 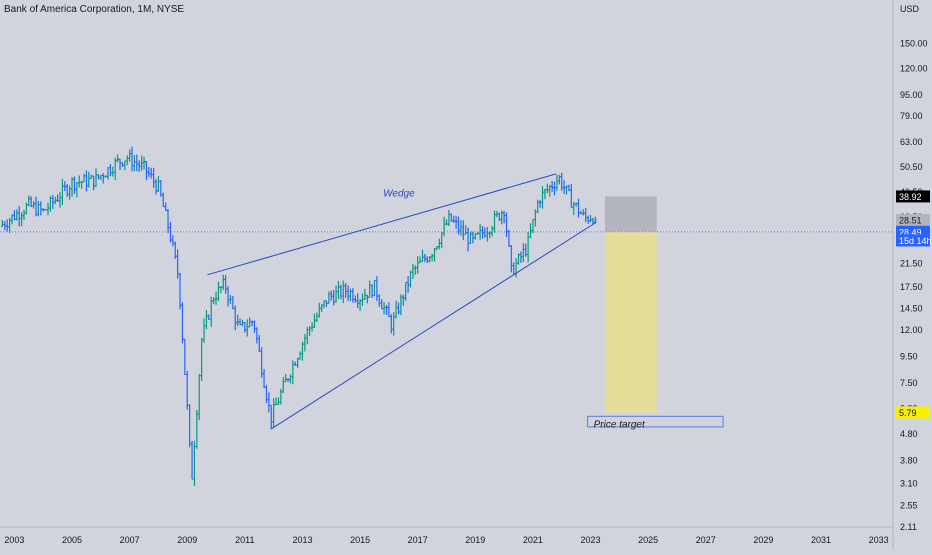 I want to click on price-badge-label: 28.51, so click(x=910, y=221).